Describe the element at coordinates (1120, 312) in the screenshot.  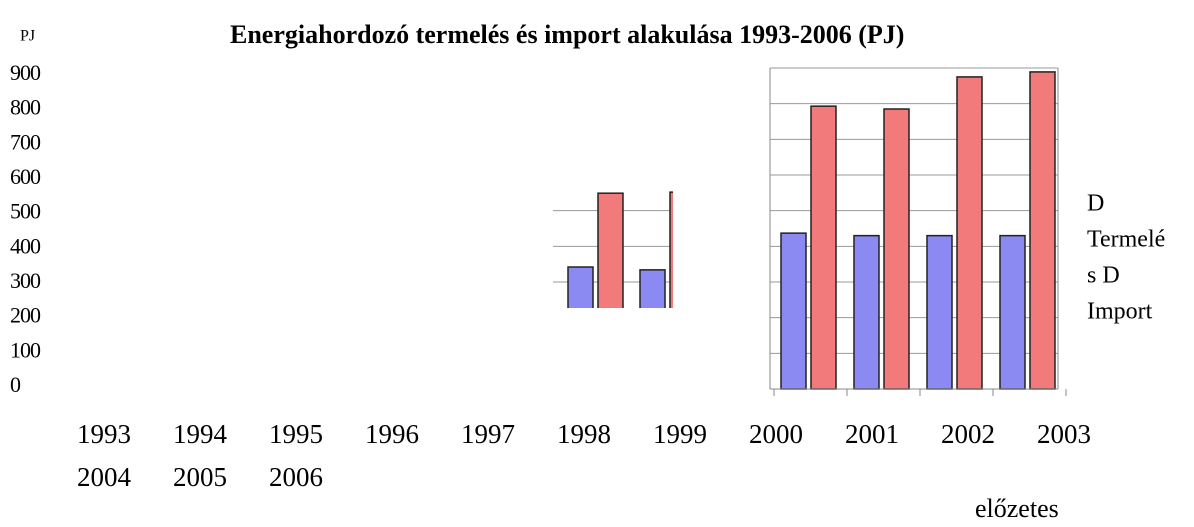
I see `legend-text: Import` at that location.